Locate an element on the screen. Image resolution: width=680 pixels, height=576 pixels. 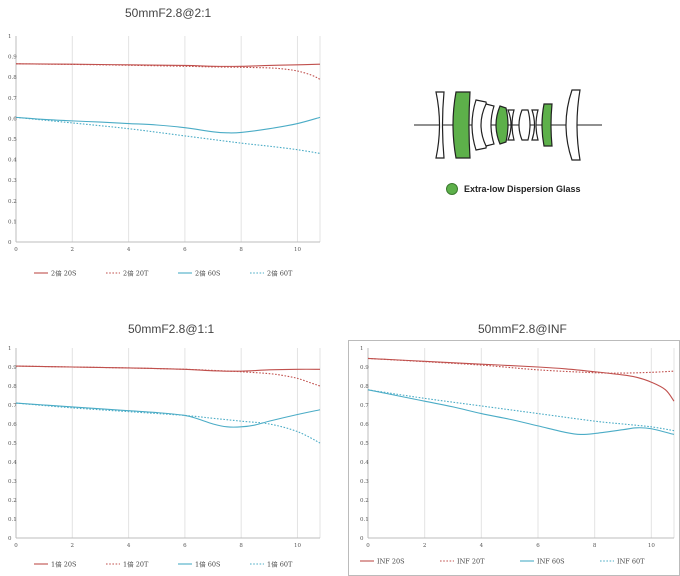
legend-label-0: INF 20S is located at coordinates (391, 562).